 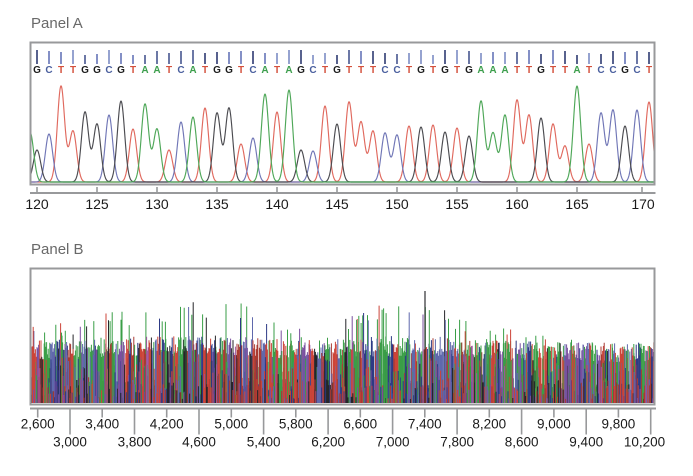 I want to click on svg-text: 4,200, so click(x=167, y=424).